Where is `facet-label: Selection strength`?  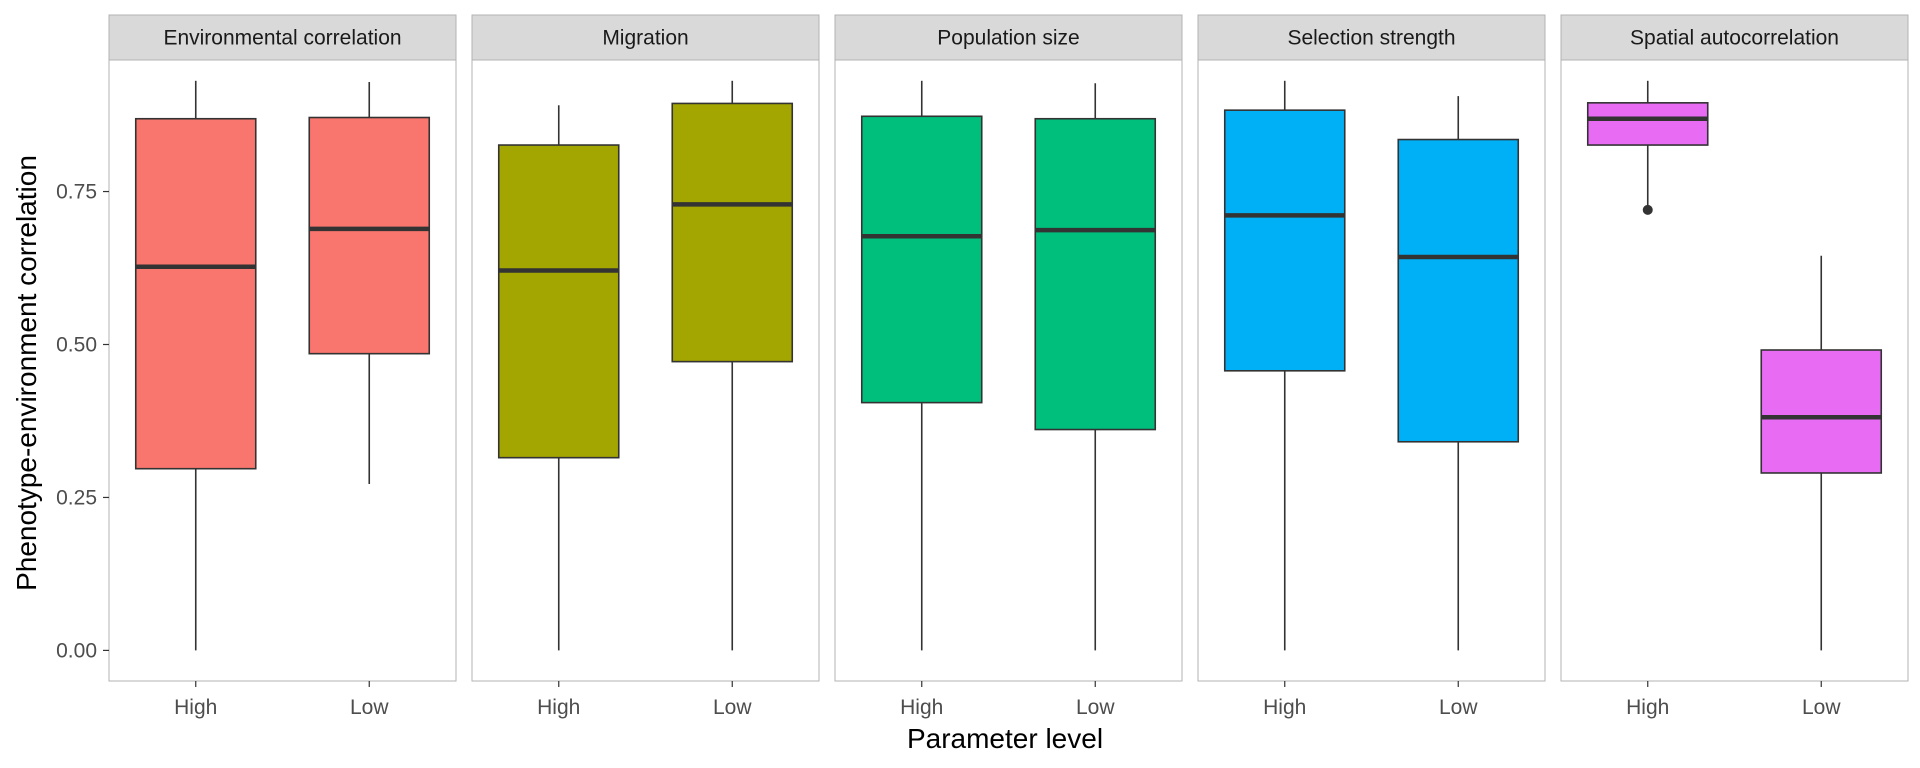
facet-label: Selection strength is located at coordinates (1371, 38).